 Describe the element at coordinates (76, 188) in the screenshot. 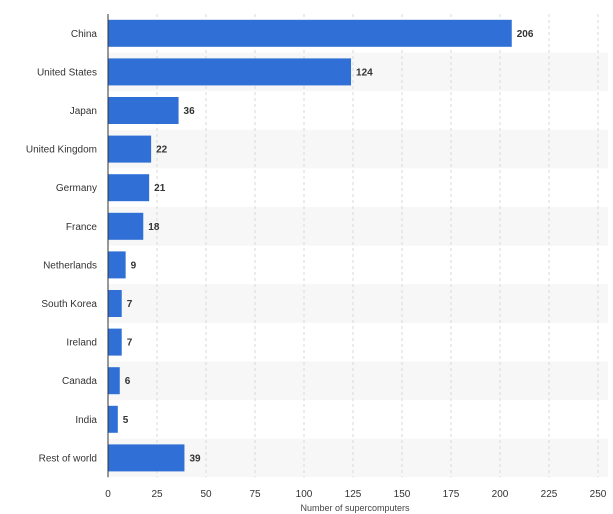

I see `category-label: Germany` at that location.